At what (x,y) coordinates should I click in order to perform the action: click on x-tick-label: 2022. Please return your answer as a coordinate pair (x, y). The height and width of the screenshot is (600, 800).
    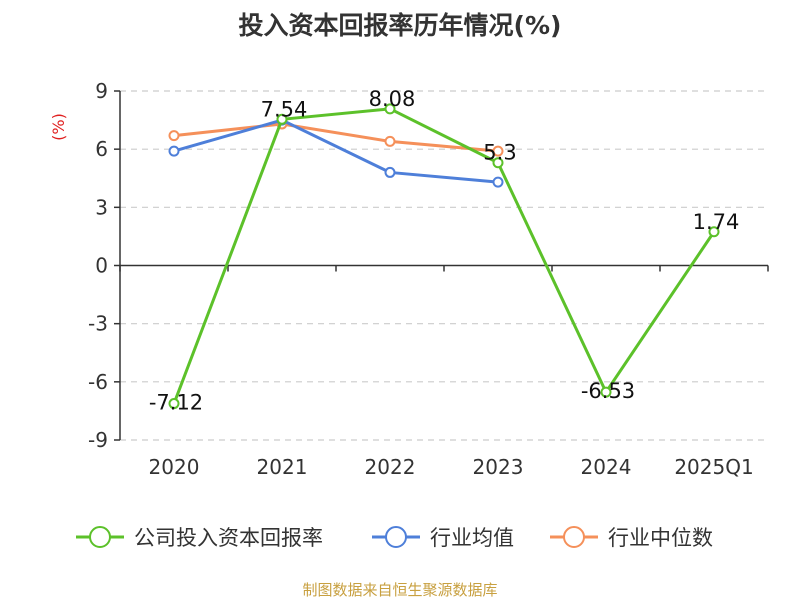
    Looking at the image, I should click on (390, 467).